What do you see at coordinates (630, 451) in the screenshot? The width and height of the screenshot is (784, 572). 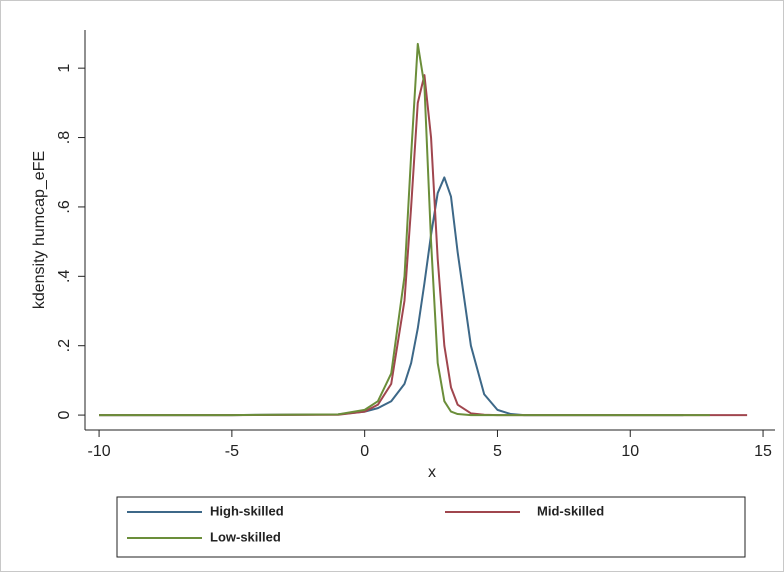 I see `x-tick-label: 10` at bounding box center [630, 451].